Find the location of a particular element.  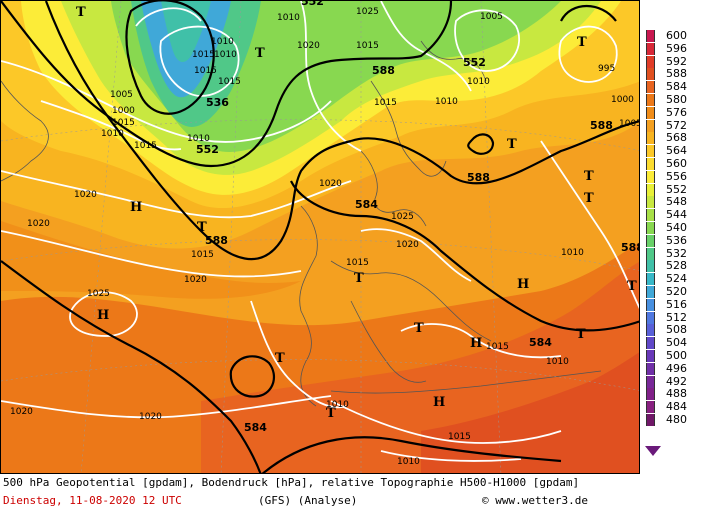

legend-label: 488 is located at coordinates (676, 394).